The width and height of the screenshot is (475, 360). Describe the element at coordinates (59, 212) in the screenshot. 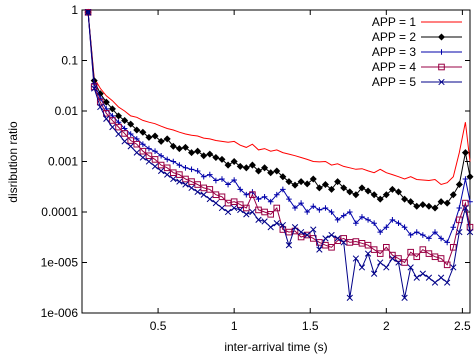

I see `y-tick-label: 0.0001` at that location.